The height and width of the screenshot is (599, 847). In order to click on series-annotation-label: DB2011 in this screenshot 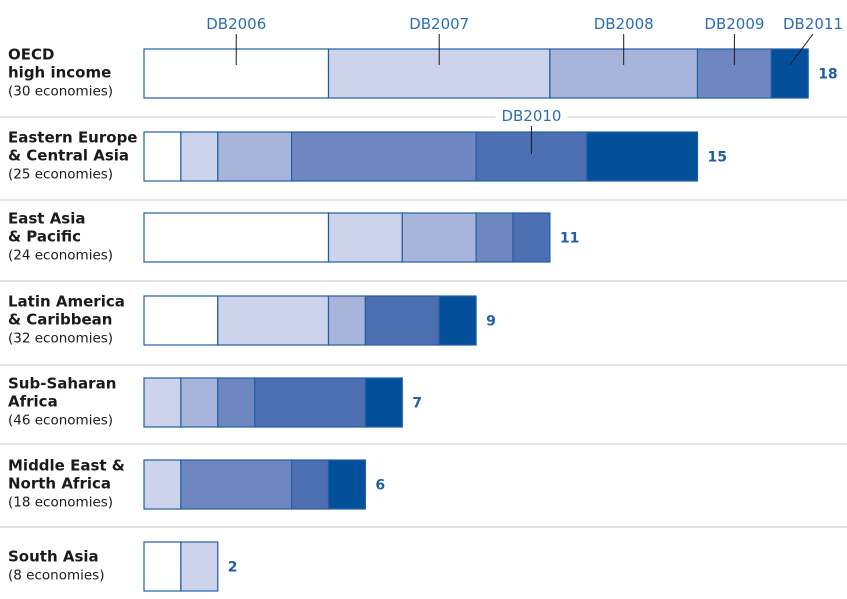, I will do `click(813, 24)`.